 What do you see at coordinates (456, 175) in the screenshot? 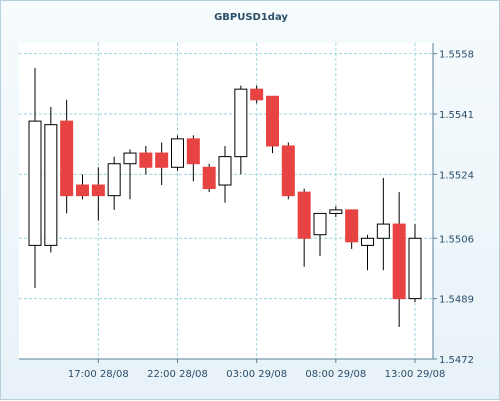
I see `y-tick-label: 1.5524` at bounding box center [456, 175].